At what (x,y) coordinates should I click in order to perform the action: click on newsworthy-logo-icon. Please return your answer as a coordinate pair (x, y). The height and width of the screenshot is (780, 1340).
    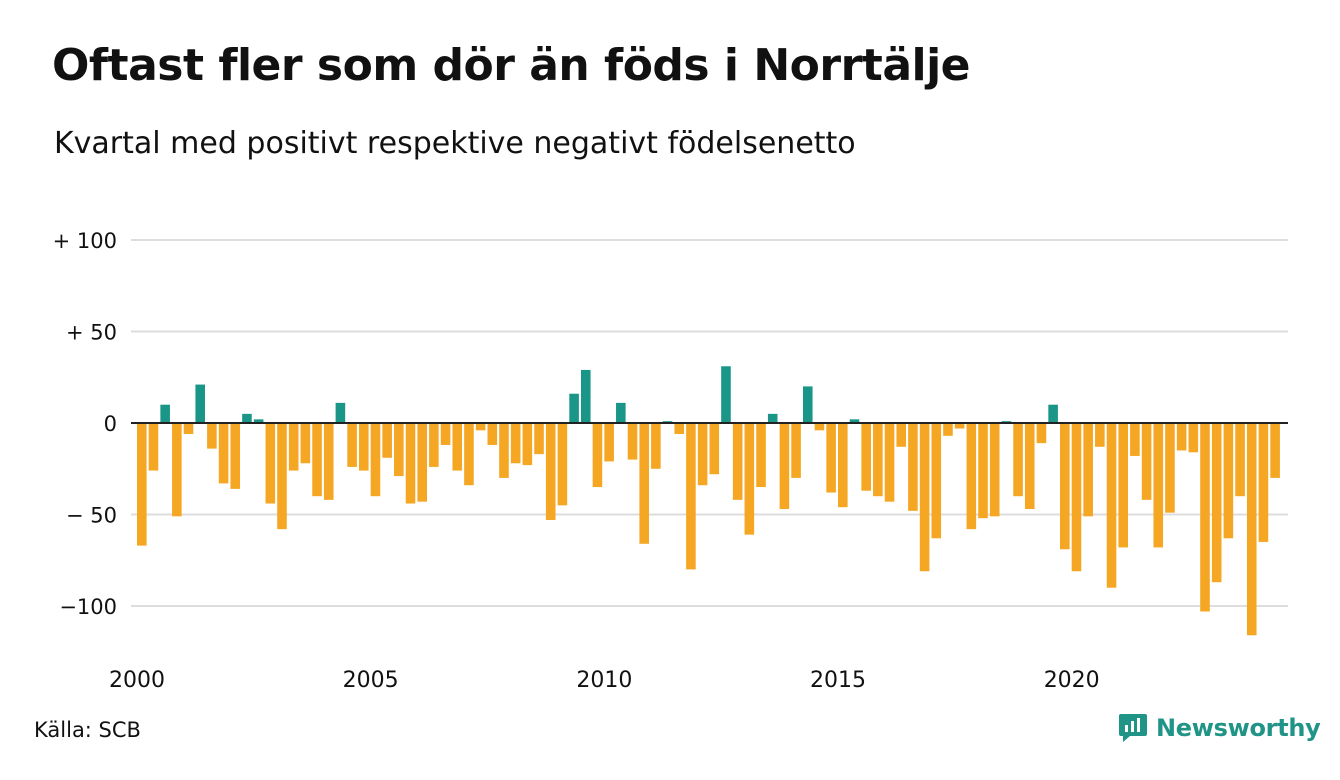
    Looking at the image, I should click on (1133, 728).